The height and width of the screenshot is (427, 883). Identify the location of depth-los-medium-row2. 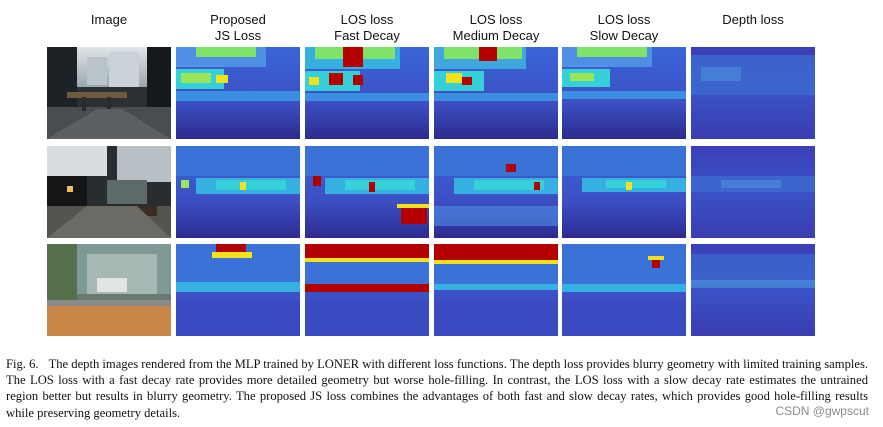
(496, 192).